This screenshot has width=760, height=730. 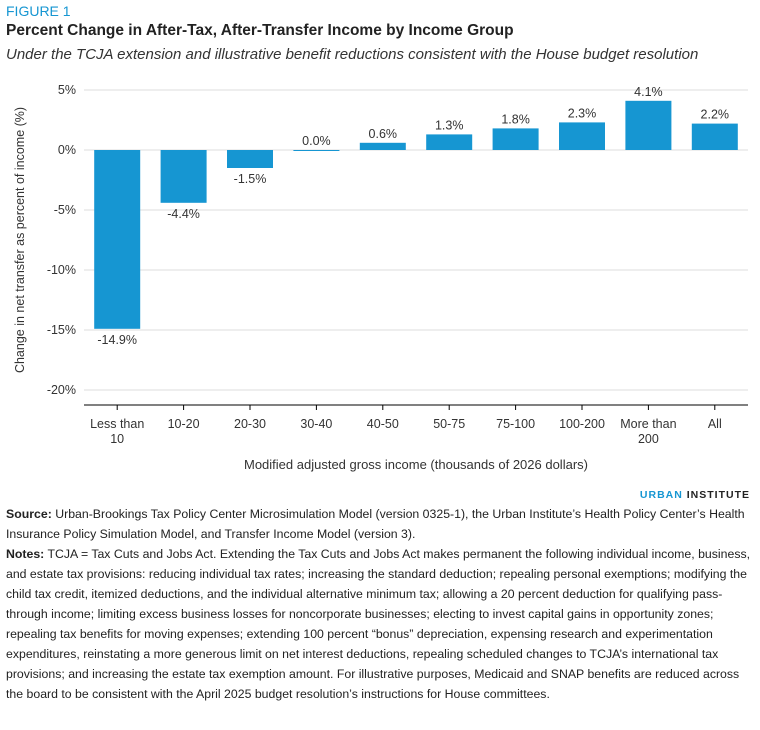 I want to click on x-tick-label: 10-20, so click(x=184, y=424).